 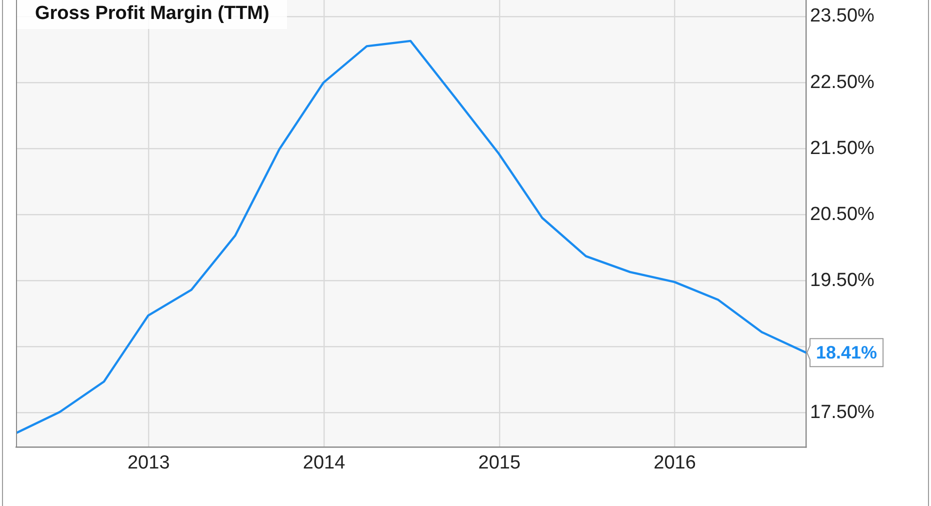 What do you see at coordinates (842, 82) in the screenshot?
I see `y-tick-label: 22.50%` at bounding box center [842, 82].